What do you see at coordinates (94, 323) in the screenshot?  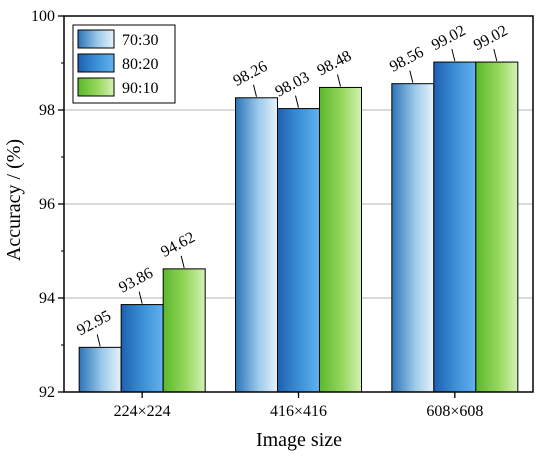 I see `data-label: 92.95` at bounding box center [94, 323].